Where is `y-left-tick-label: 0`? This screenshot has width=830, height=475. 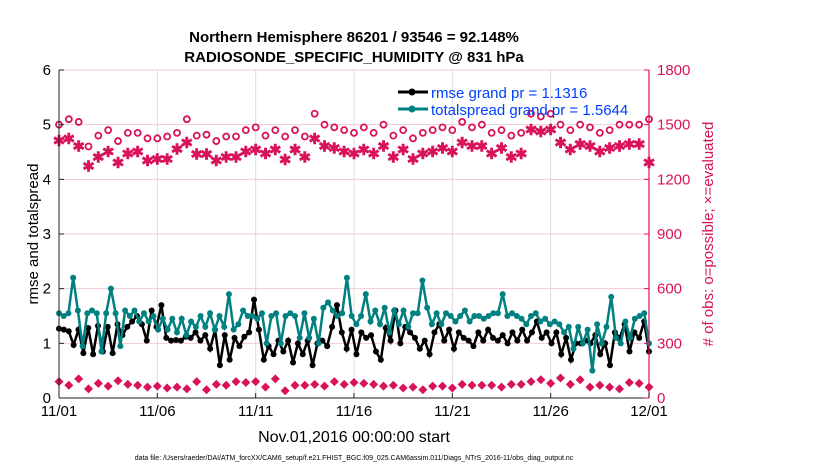 y-left-tick-label: 0 is located at coordinates (47, 398).